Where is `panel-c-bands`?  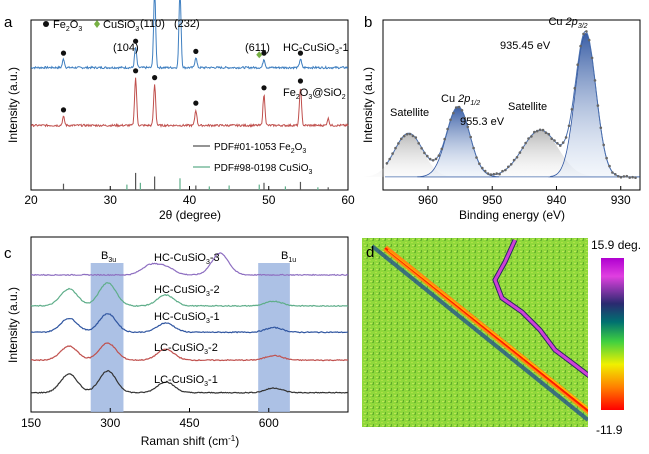
panel-c-bands is located at coordinates (190, 337).